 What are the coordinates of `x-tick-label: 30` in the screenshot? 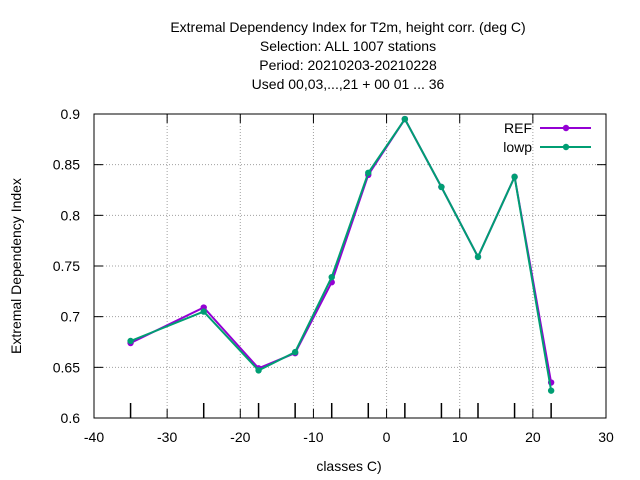 It's located at (606, 437).